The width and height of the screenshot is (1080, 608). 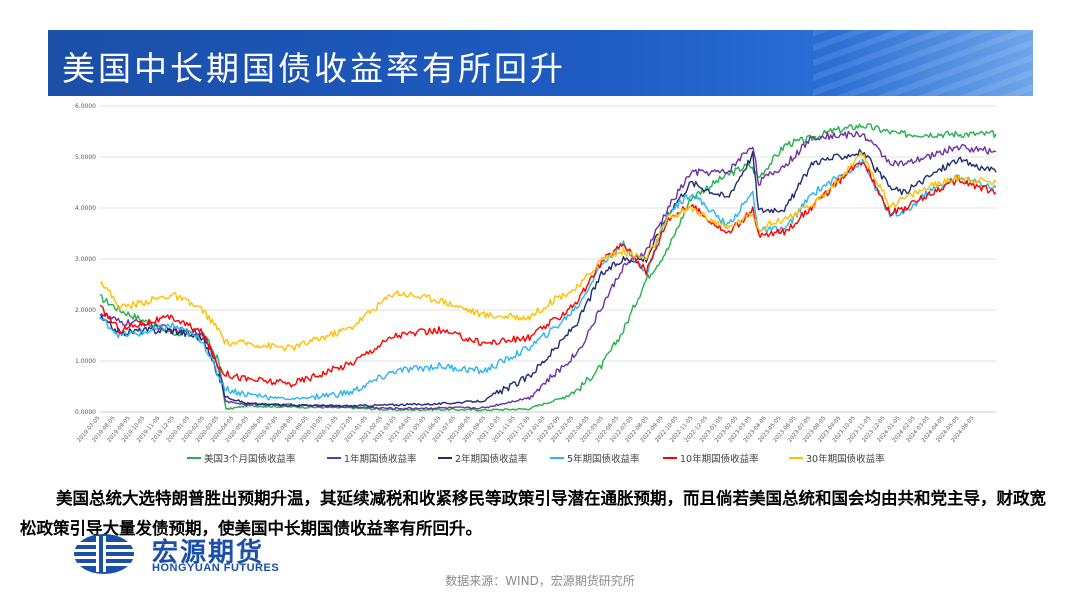 I want to click on logo-english-name: HONGYUAN FUTURES, so click(x=216, y=568).